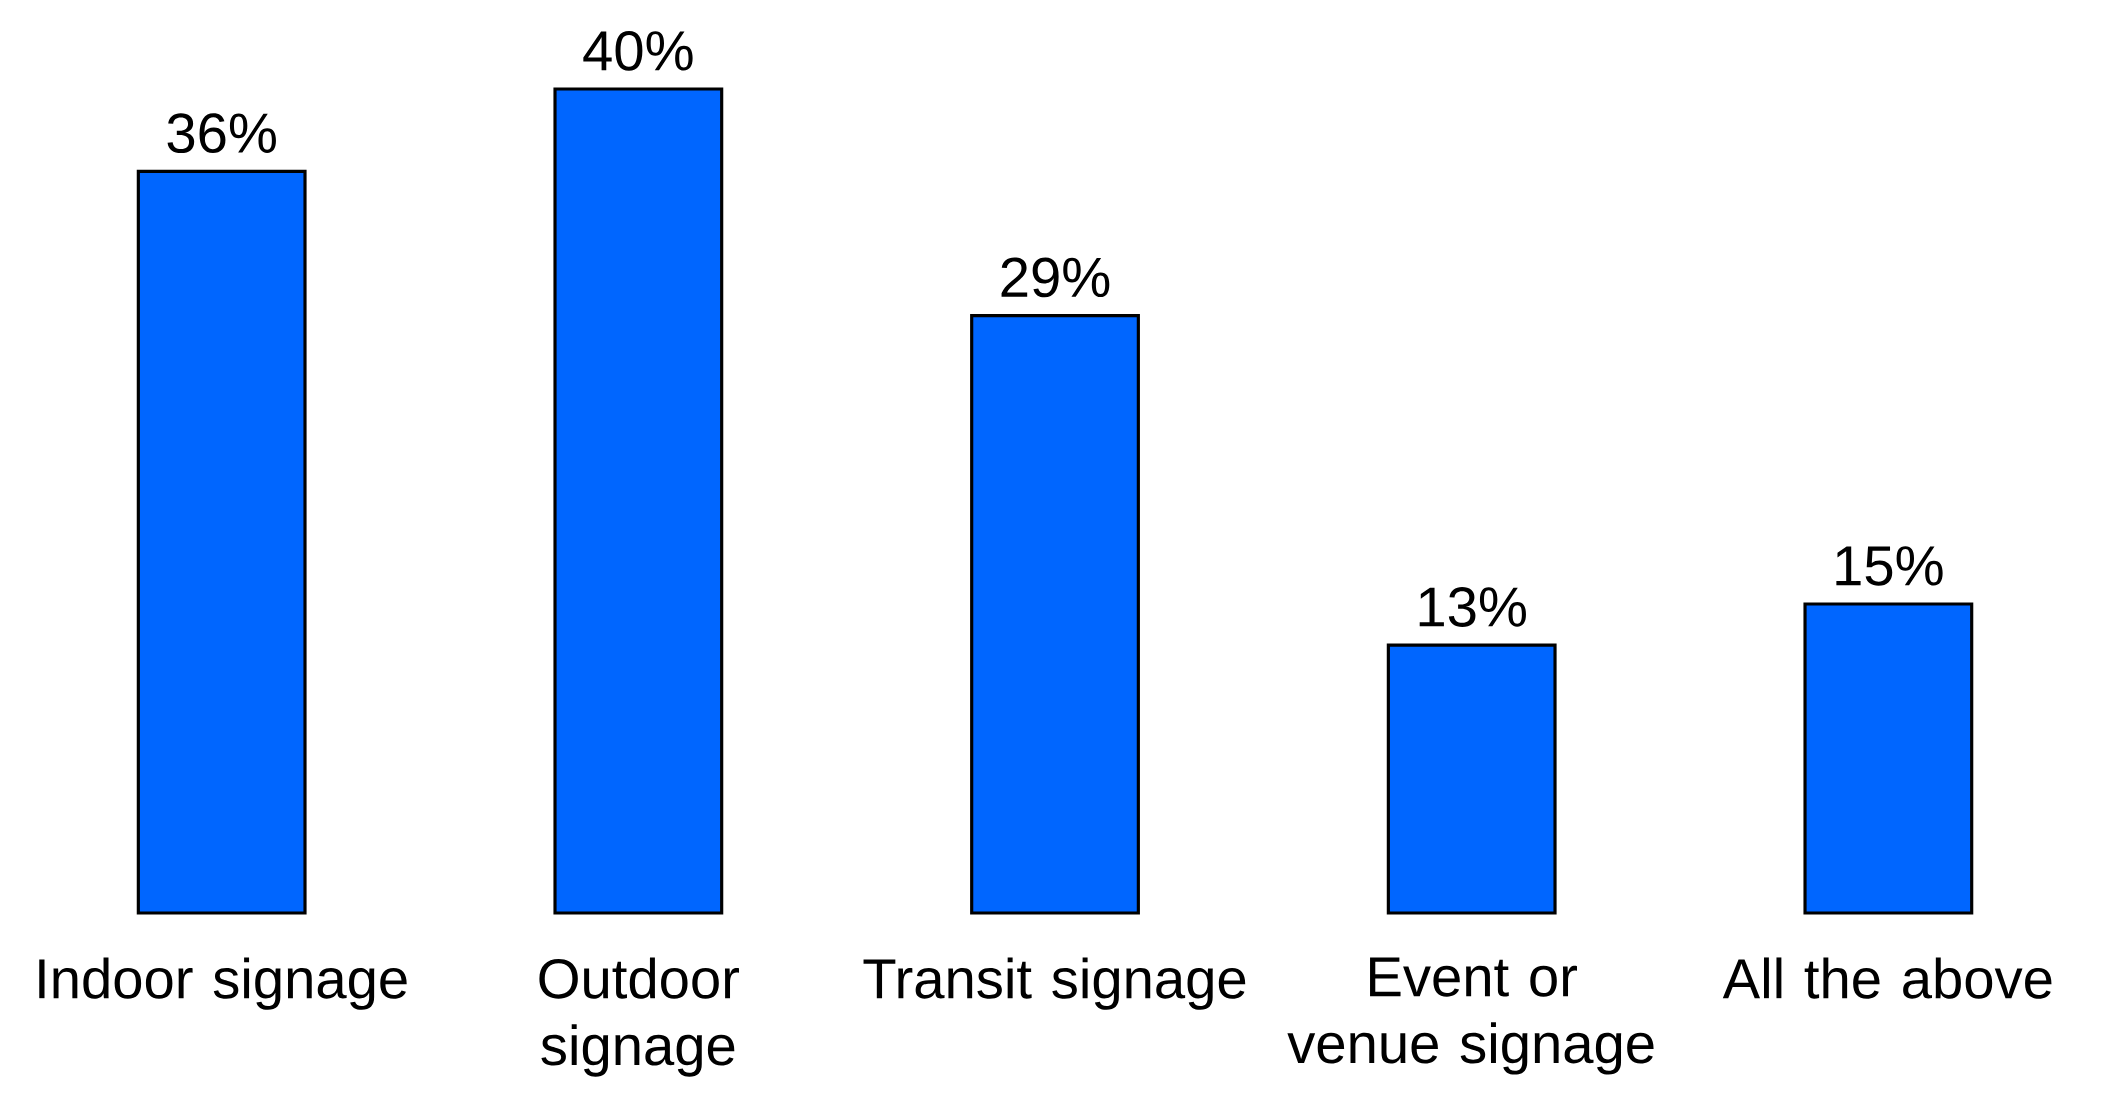 The height and width of the screenshot is (1095, 2111). Describe the element at coordinates (1472, 606) in the screenshot. I see `data-label: 13%` at that location.